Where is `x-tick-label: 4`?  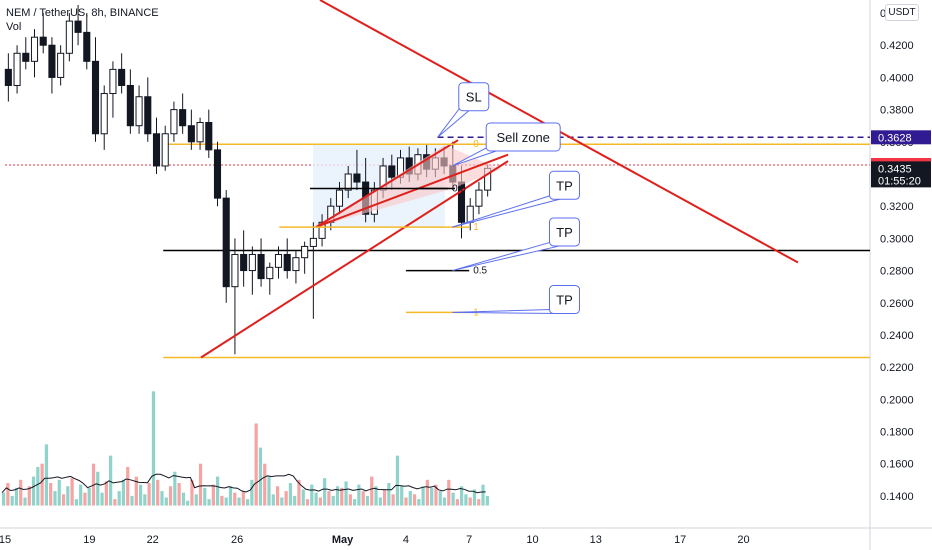 x-tick-label: 4 is located at coordinates (406, 540).